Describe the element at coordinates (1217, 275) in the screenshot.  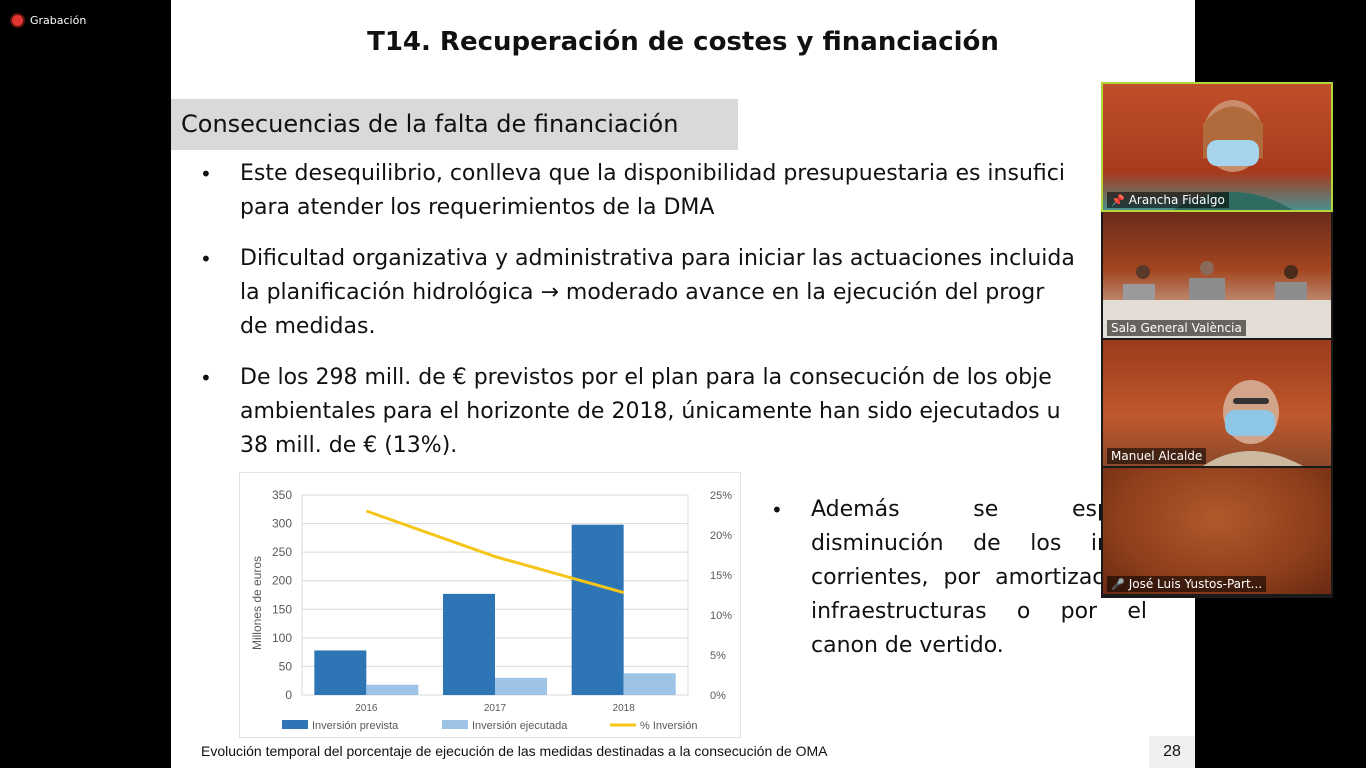
I see `participant-tile: Sala General València` at that location.